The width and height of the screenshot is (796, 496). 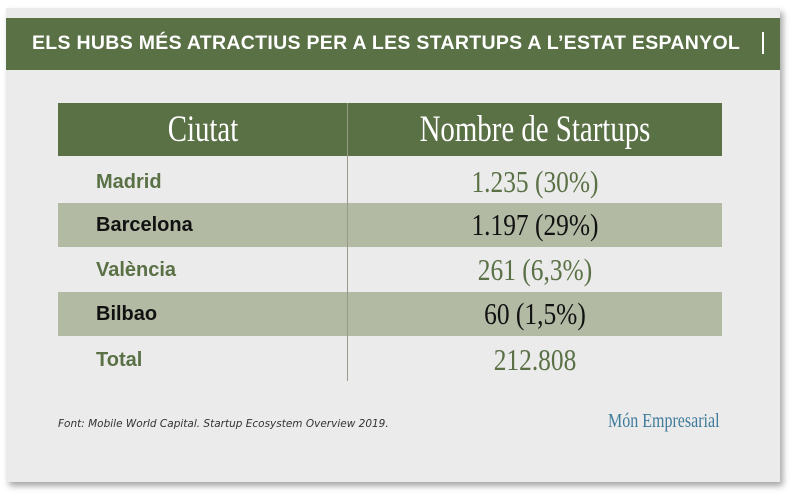 What do you see at coordinates (390, 270) in the screenshot?
I see `table-row: València 261 (6,3%)` at bounding box center [390, 270].